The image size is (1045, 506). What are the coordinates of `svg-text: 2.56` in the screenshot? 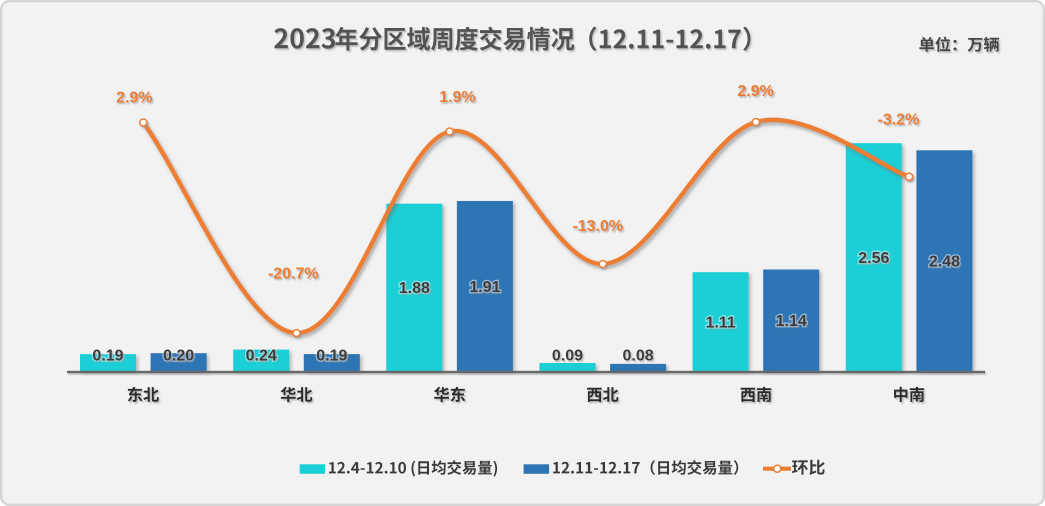 It's located at (873, 258).